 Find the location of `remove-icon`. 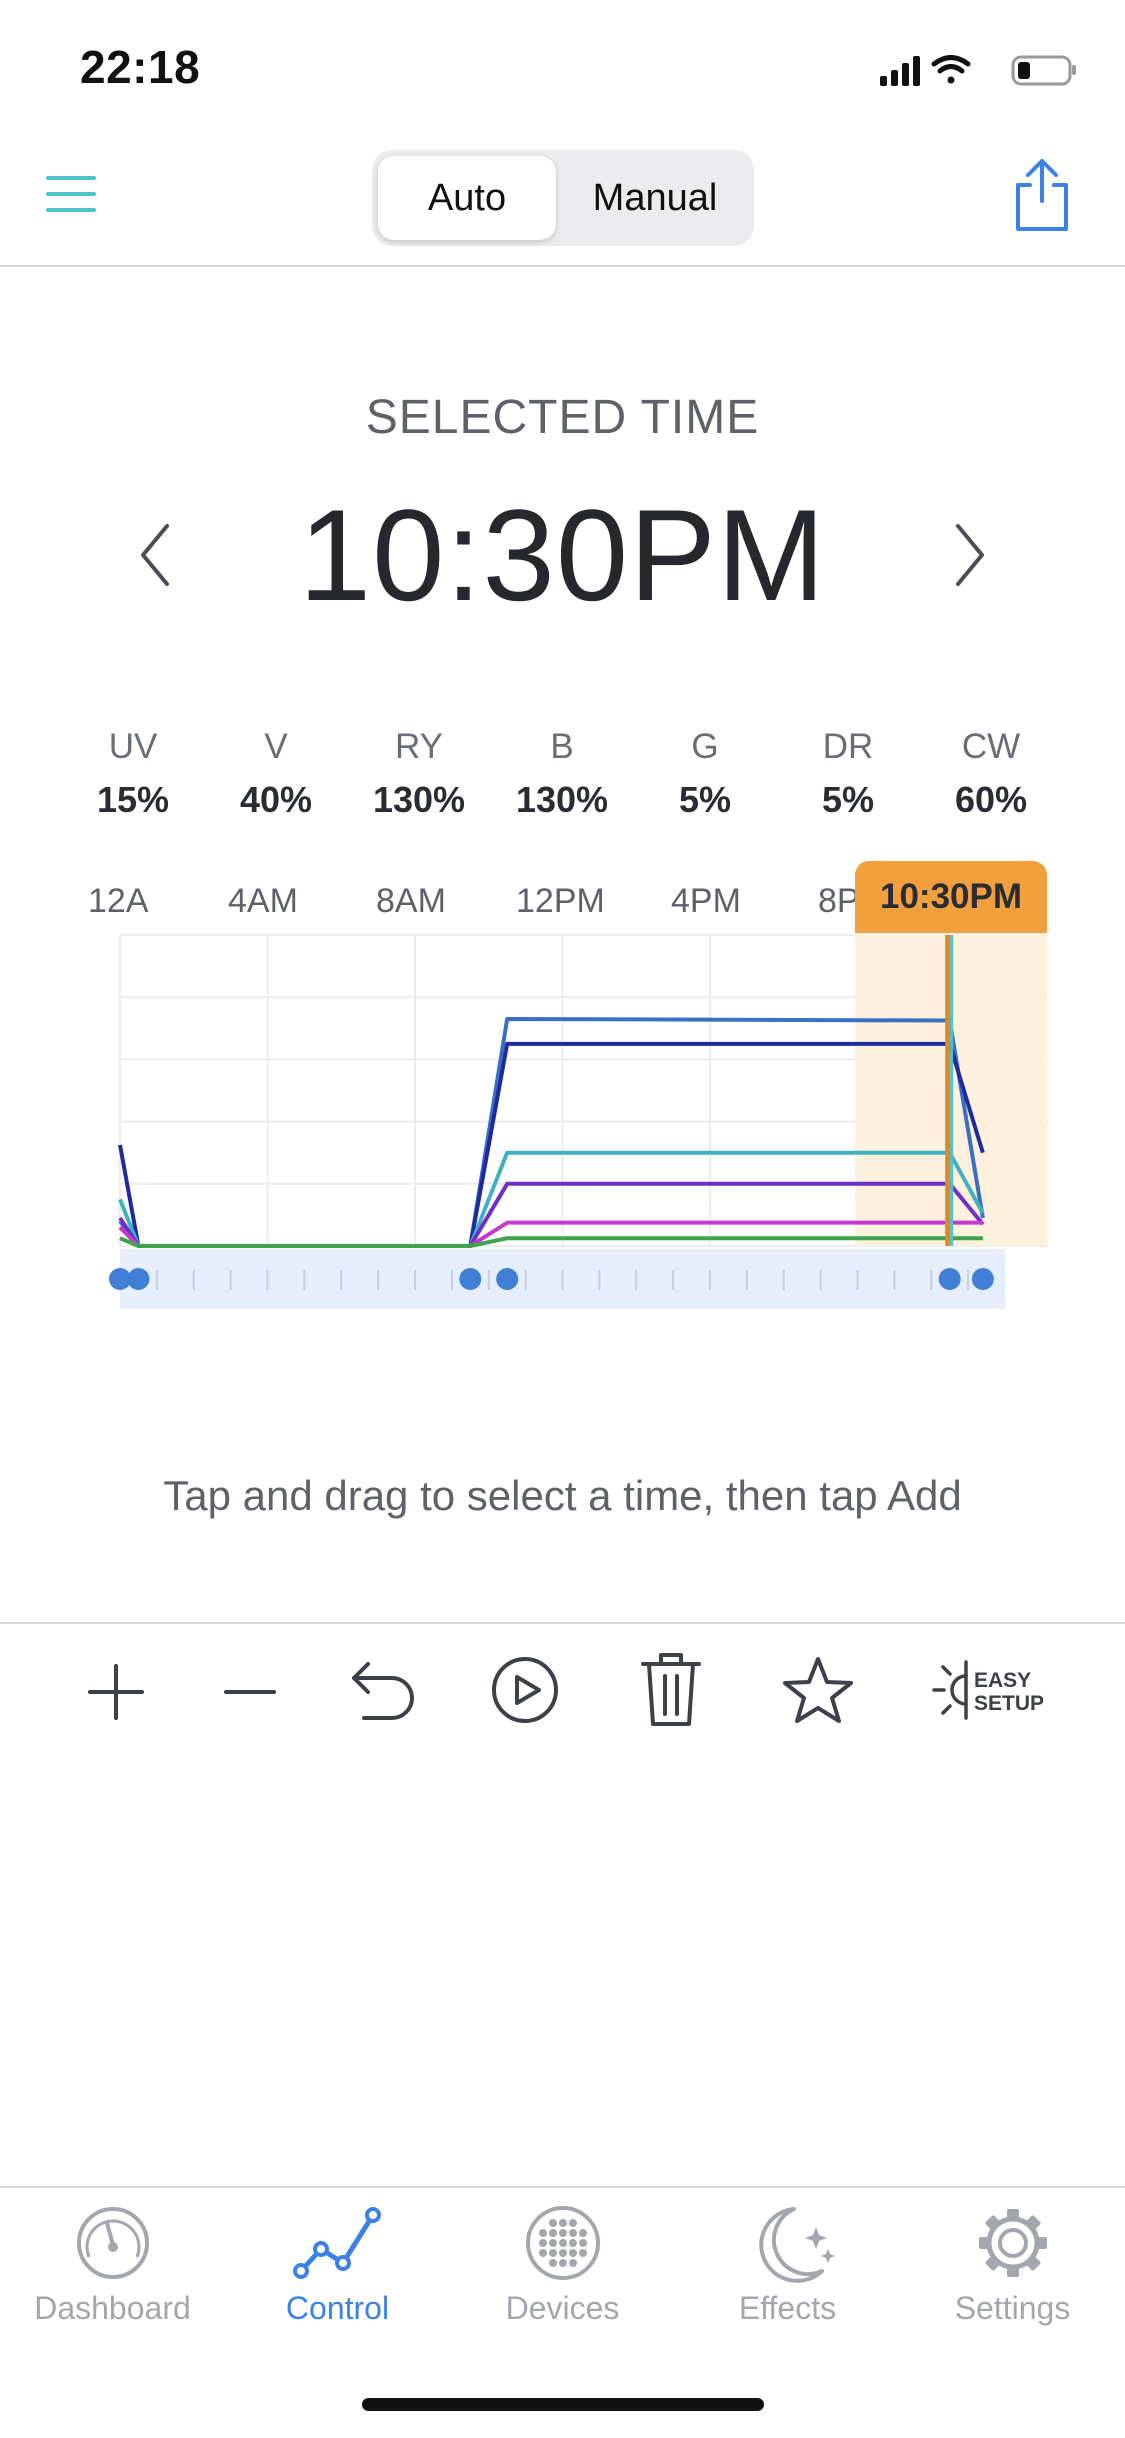

remove-icon is located at coordinates (250, 1692).